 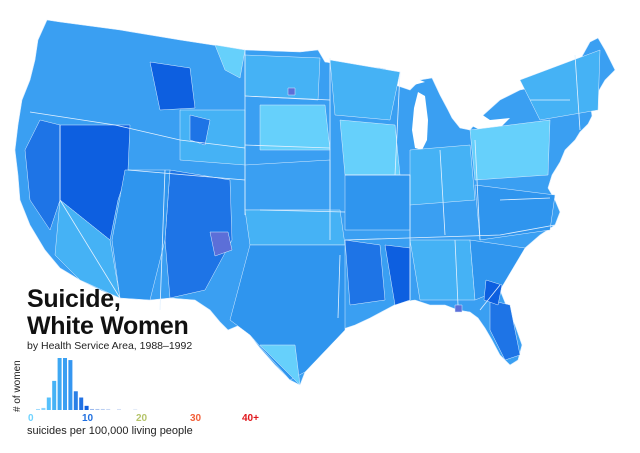 What do you see at coordinates (110, 431) in the screenshot?
I see `histogram-x-label: suicides per 100,000 living people` at bounding box center [110, 431].